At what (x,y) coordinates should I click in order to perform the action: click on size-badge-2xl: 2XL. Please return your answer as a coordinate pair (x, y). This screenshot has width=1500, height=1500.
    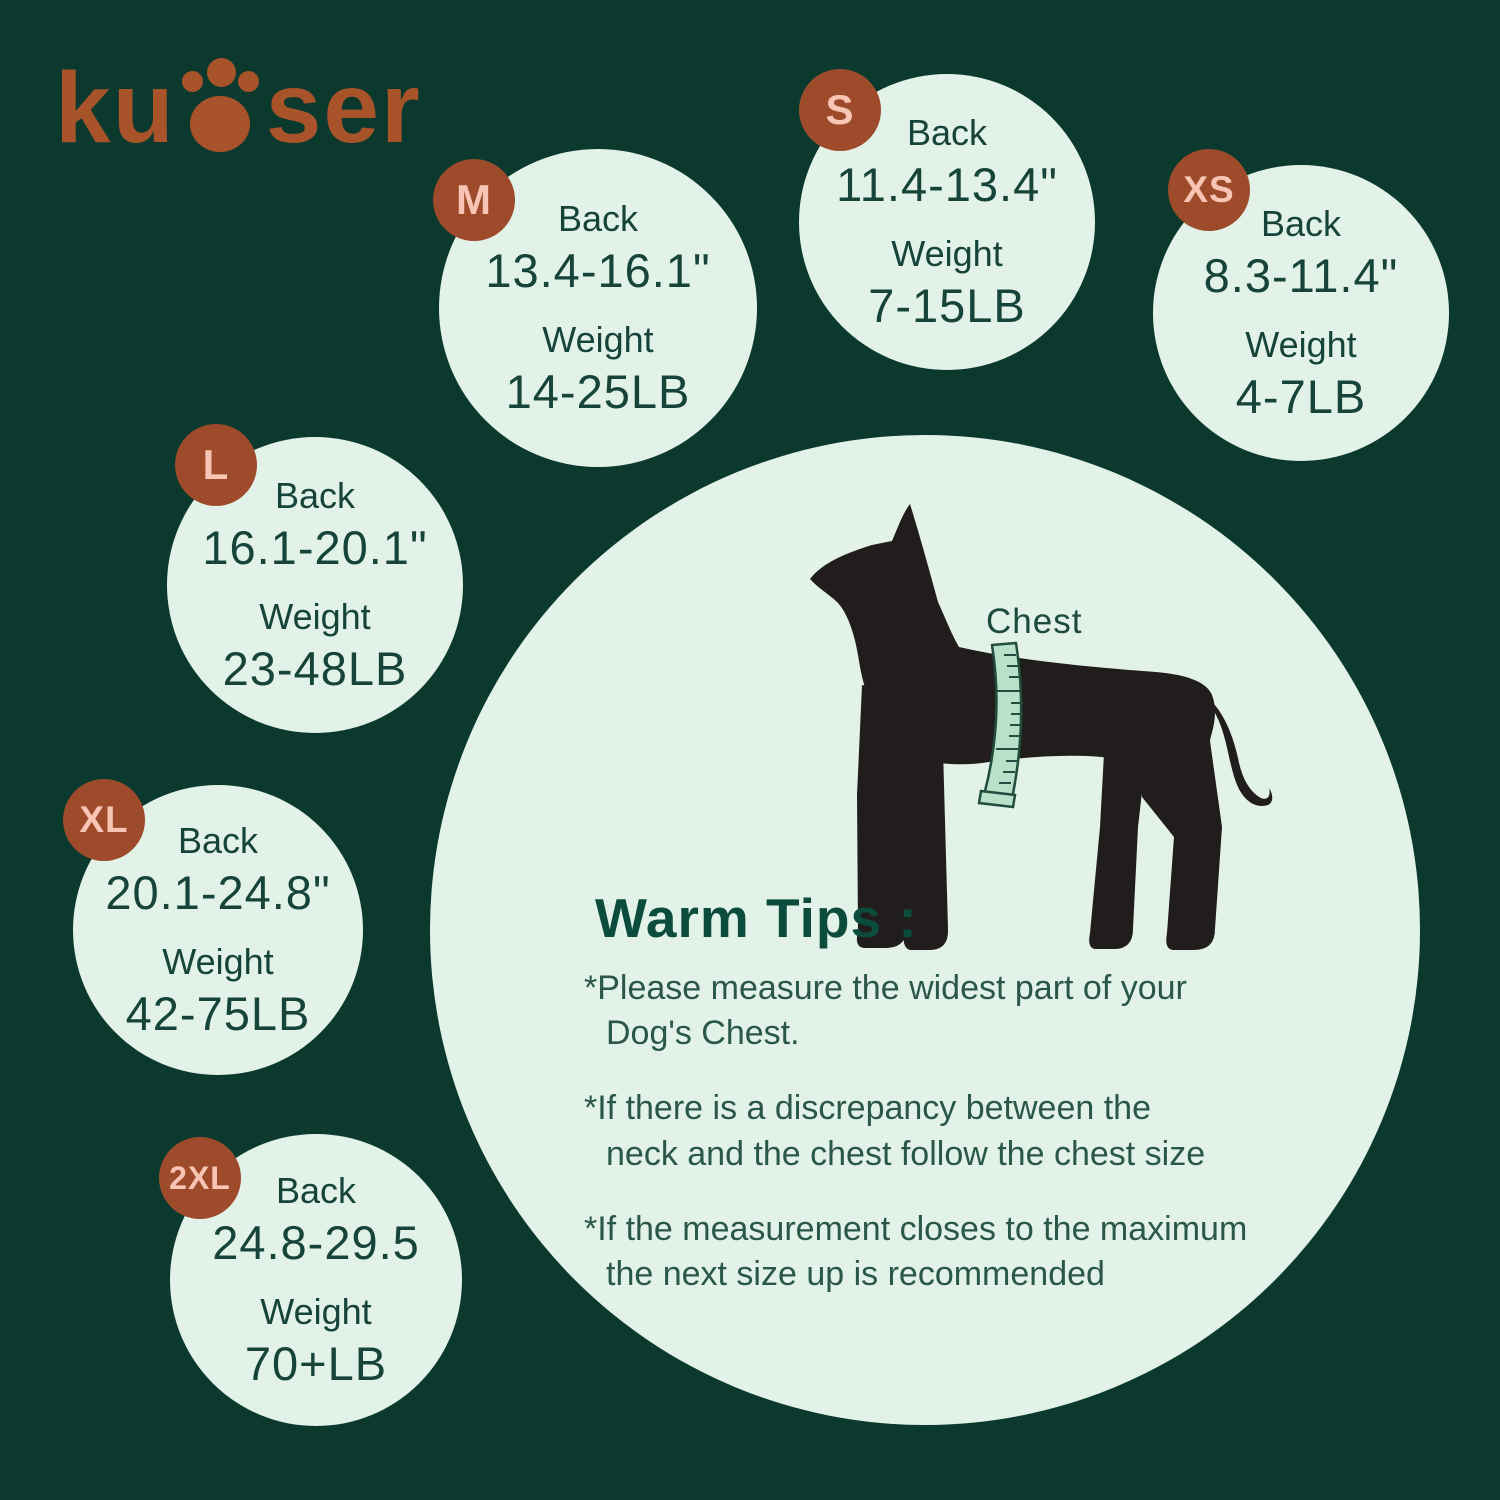
    Looking at the image, I should click on (200, 1178).